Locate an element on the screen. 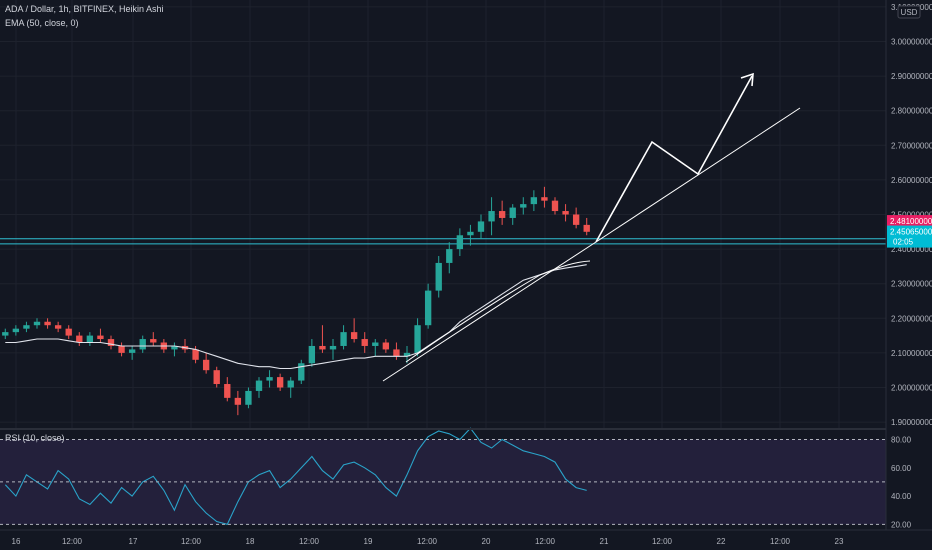 This screenshot has width=932, height=550. rsi-line is located at coordinates (295, 476).